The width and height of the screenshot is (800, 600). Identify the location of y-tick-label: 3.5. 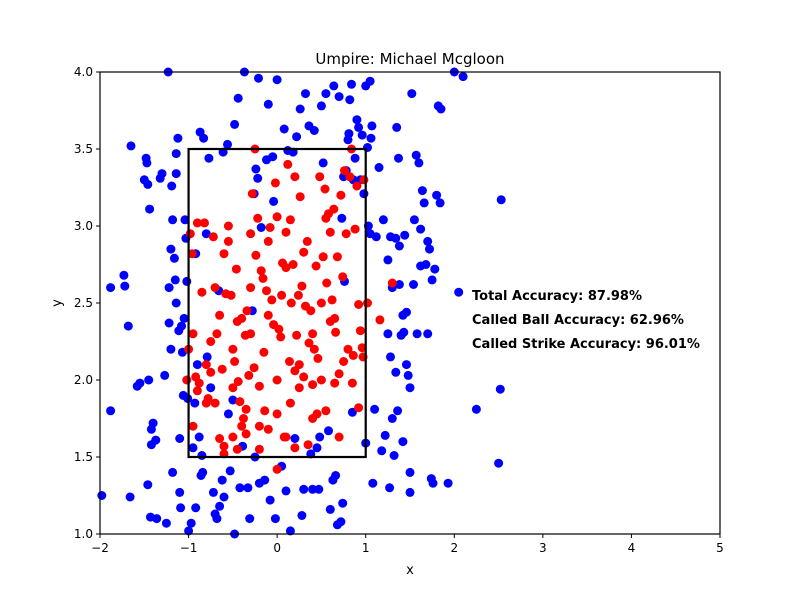
(83, 149).